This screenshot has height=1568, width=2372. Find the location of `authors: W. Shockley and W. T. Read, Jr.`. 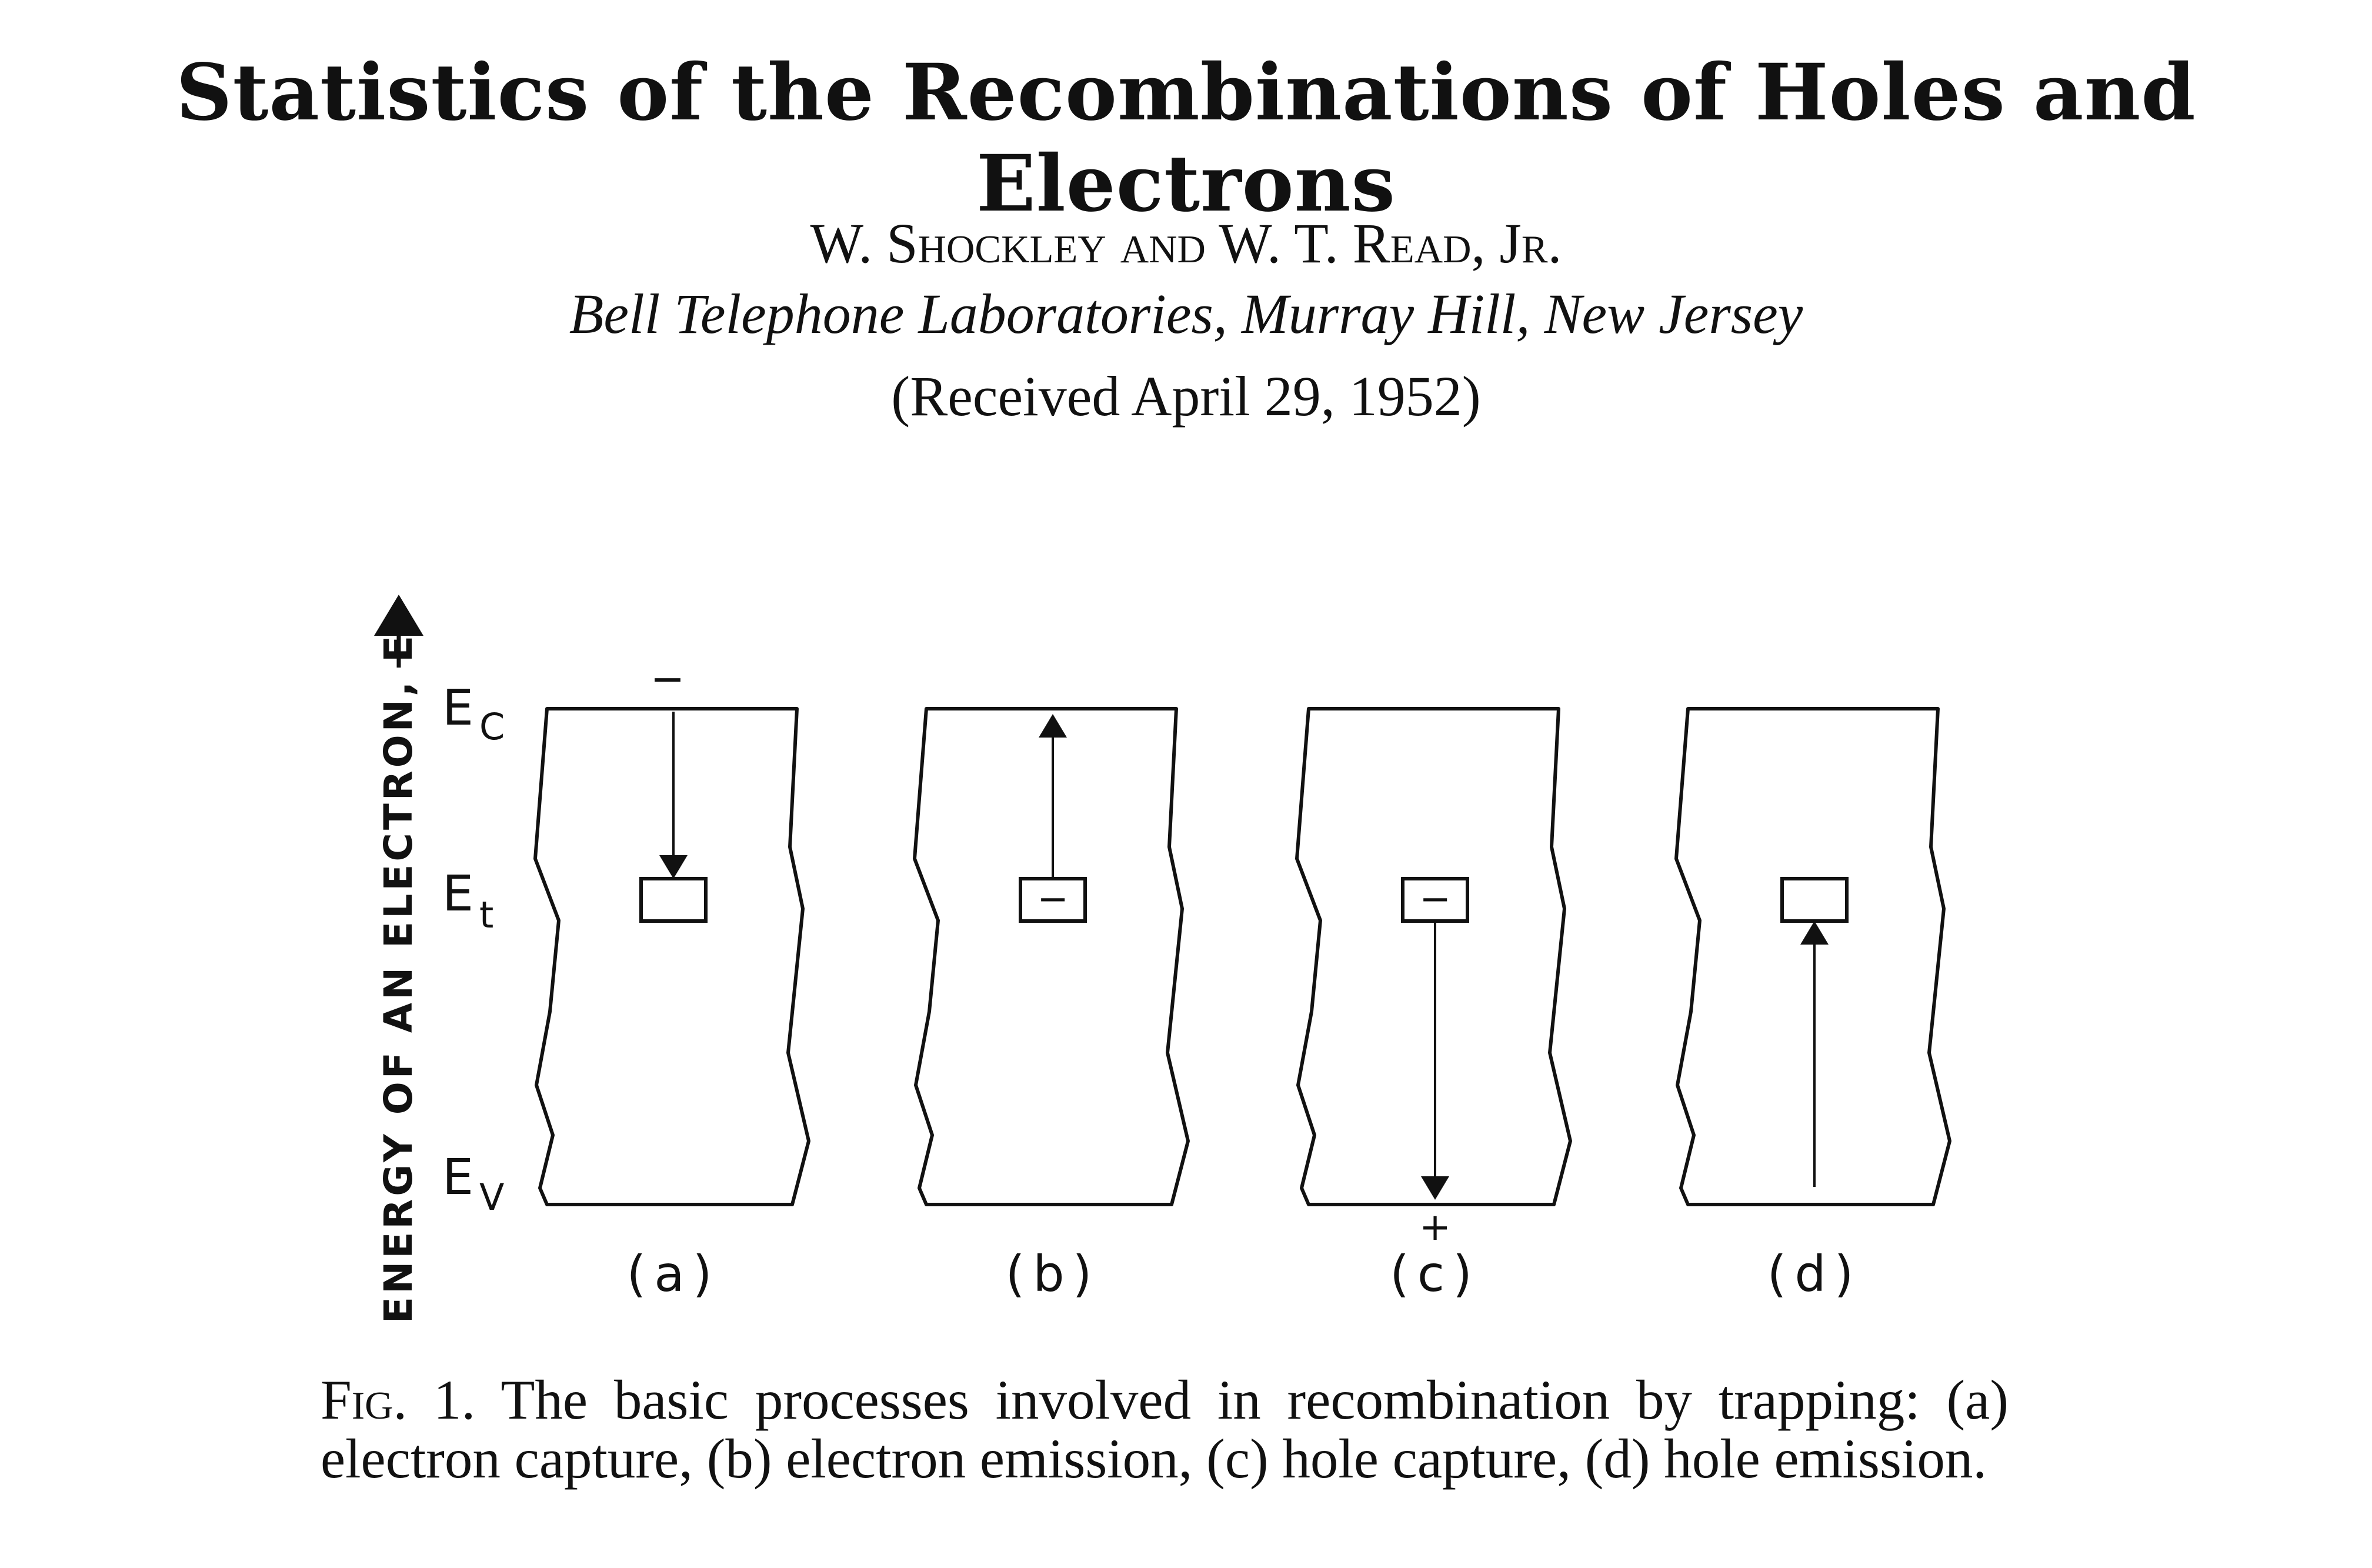

authors: W. Shockley and W. T. Read, Jr. is located at coordinates (1186, 243).